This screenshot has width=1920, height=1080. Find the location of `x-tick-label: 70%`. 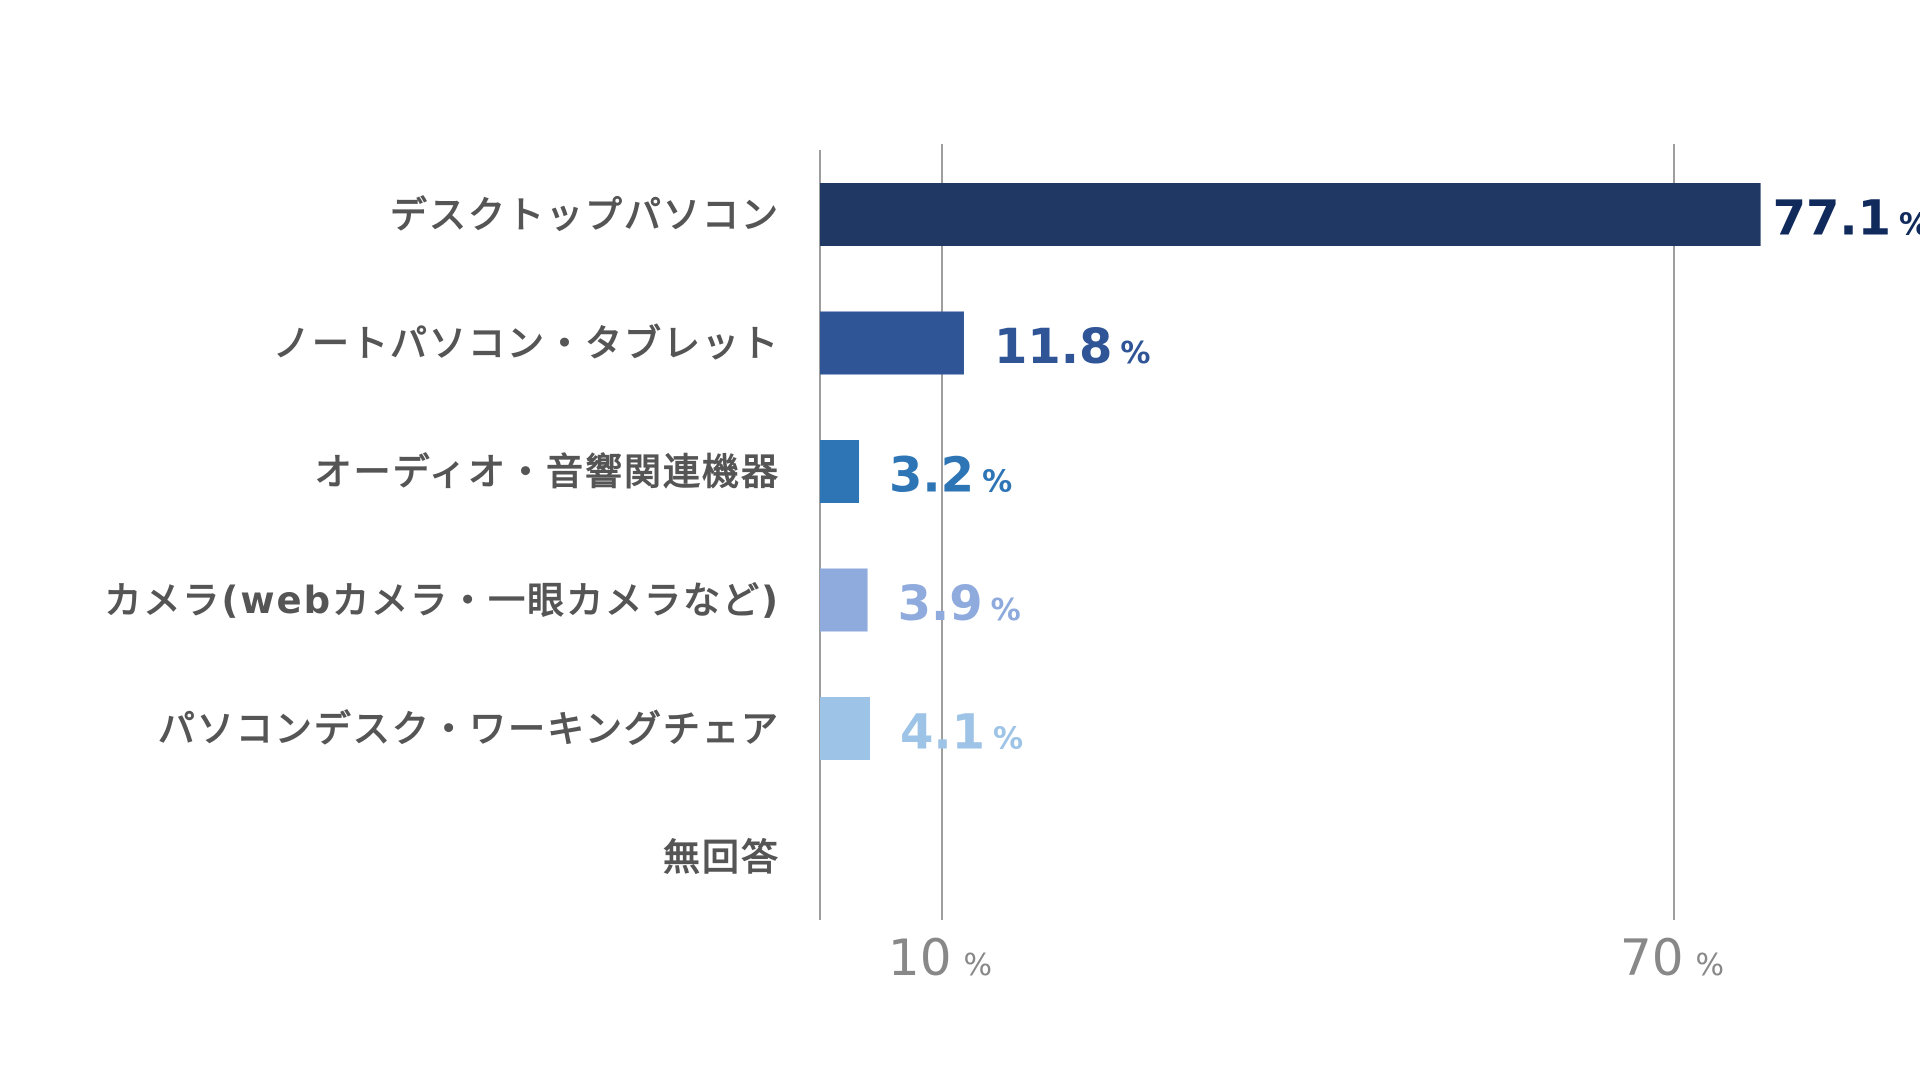

x-tick-label: 70% is located at coordinates (1672, 958).